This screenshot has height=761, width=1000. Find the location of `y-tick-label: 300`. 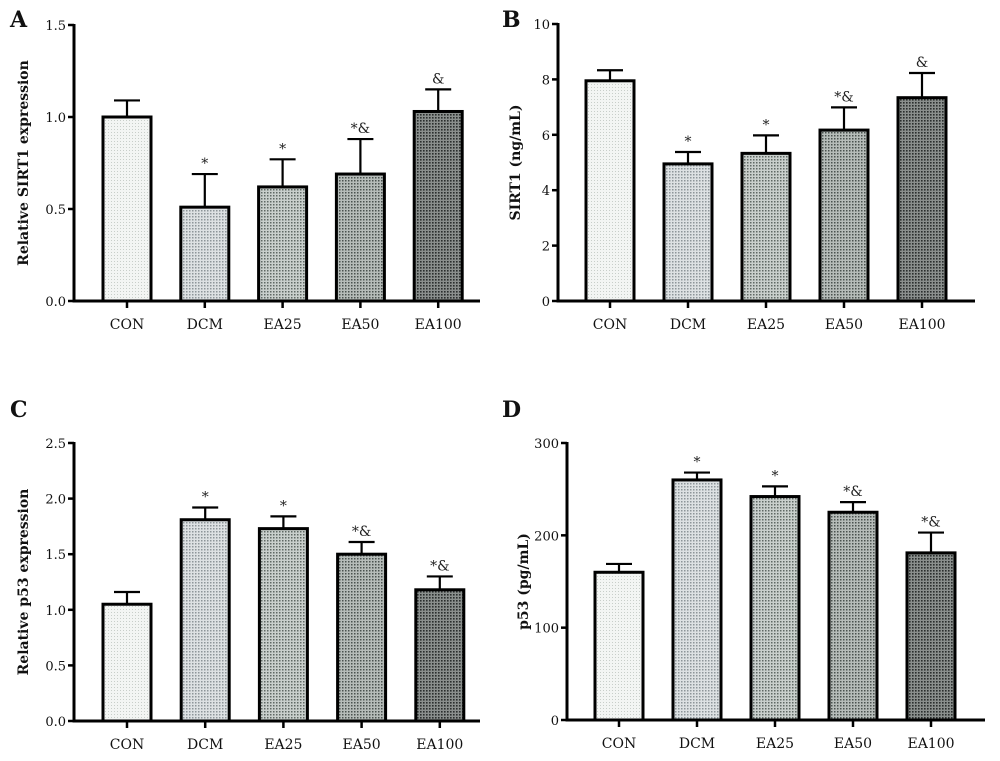

y-tick-label: 300 is located at coordinates (546, 444).